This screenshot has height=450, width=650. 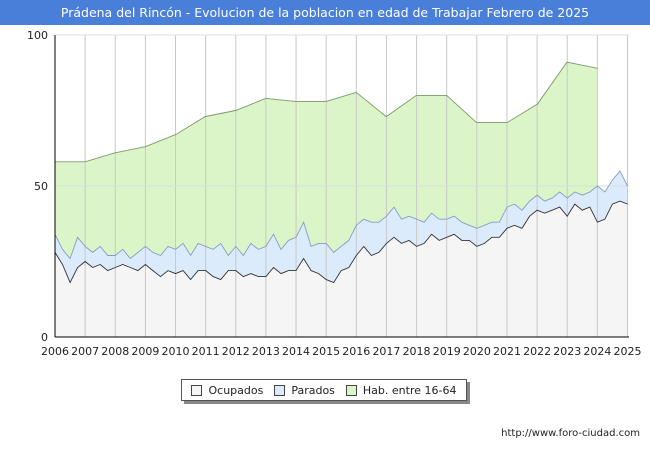 What do you see at coordinates (386, 351) in the screenshot?
I see `x-tick-2017: 2017` at bounding box center [386, 351].